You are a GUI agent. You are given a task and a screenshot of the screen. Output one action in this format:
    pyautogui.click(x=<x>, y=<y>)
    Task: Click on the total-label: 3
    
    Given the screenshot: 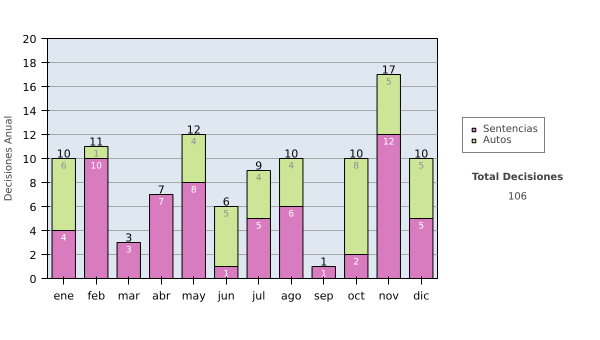 What is the action you would take?
    pyautogui.click(x=128, y=238)
    